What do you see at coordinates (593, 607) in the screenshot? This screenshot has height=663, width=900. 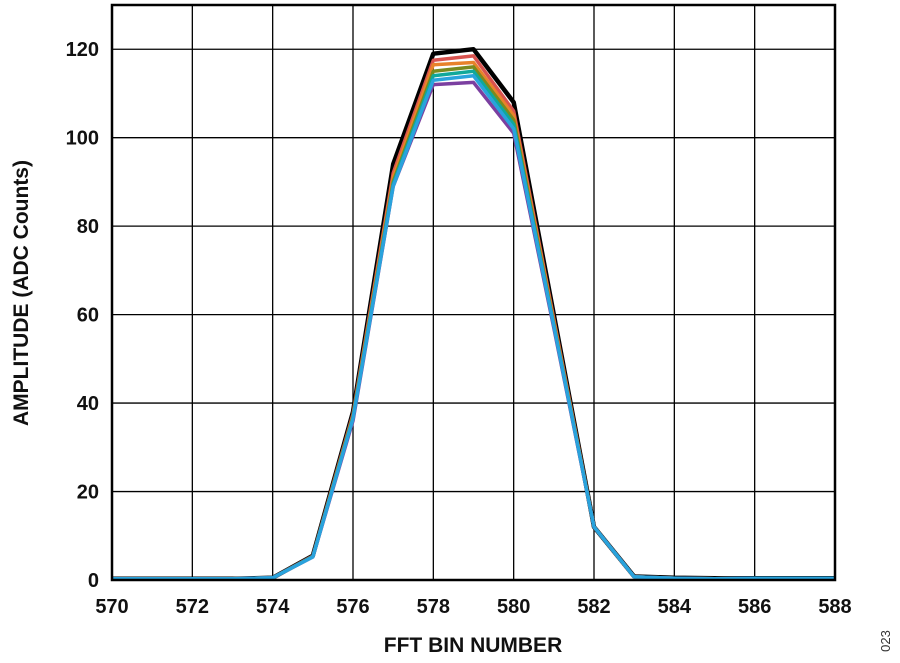 I see `x-tick-label: 582` at bounding box center [593, 607].